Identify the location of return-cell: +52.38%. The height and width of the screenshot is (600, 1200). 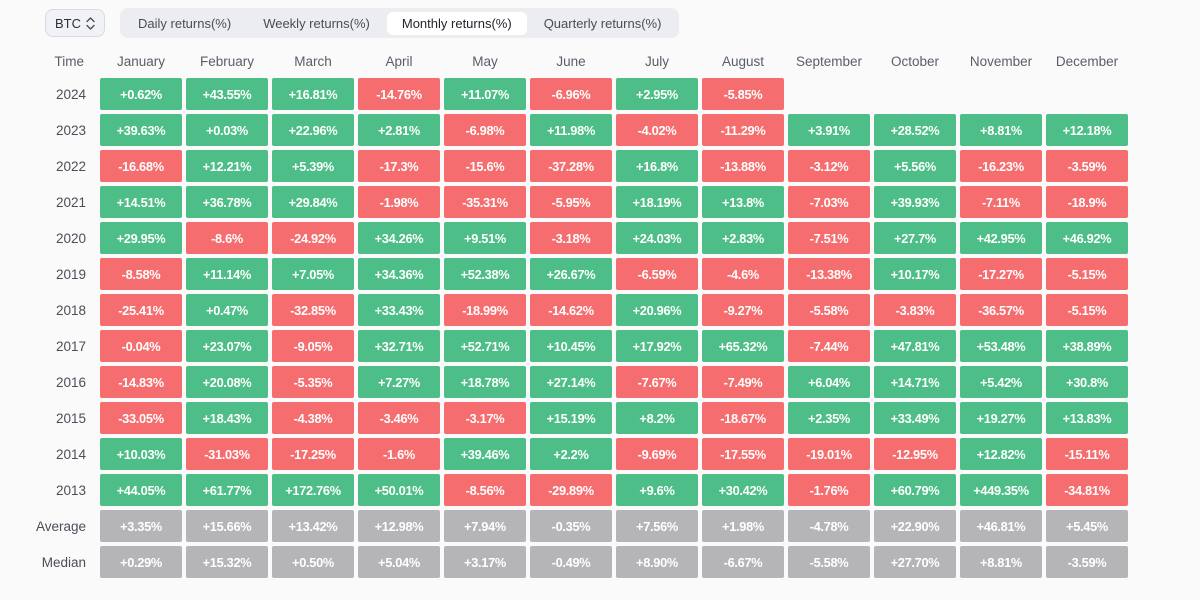
(485, 274).